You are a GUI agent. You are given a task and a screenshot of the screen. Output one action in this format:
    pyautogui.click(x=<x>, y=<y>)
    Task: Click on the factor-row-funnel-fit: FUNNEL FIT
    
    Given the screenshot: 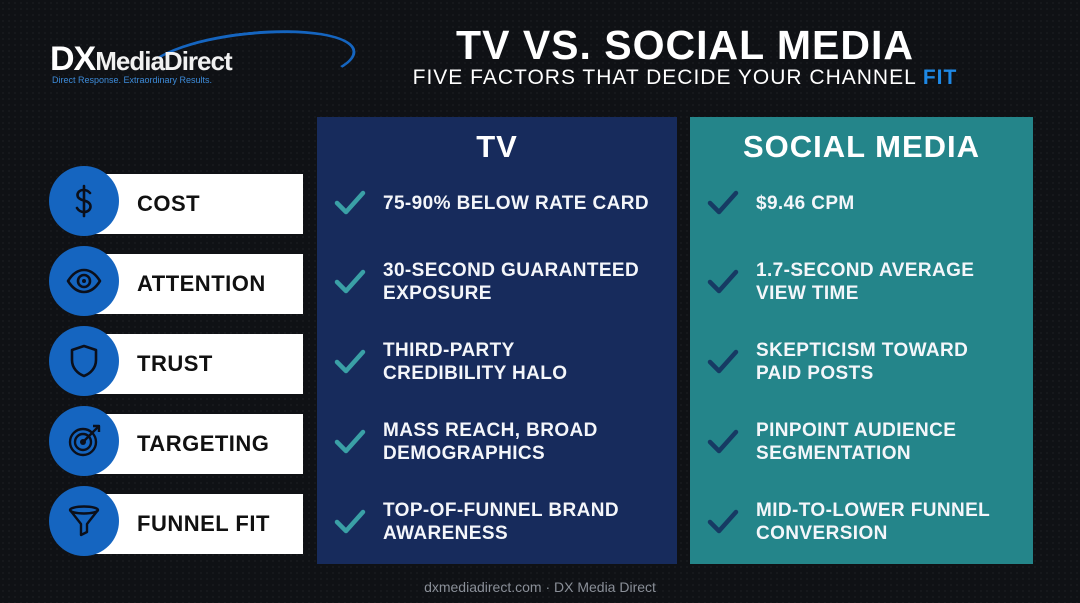 What is the action you would take?
    pyautogui.click(x=176, y=521)
    